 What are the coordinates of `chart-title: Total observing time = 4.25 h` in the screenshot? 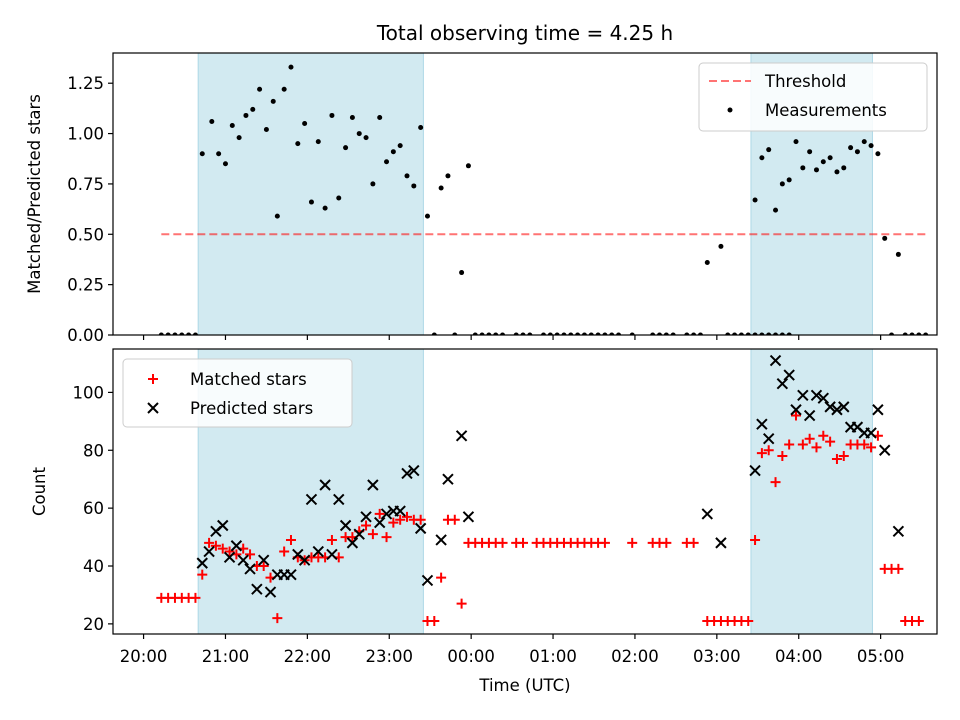 It's located at (524, 33).